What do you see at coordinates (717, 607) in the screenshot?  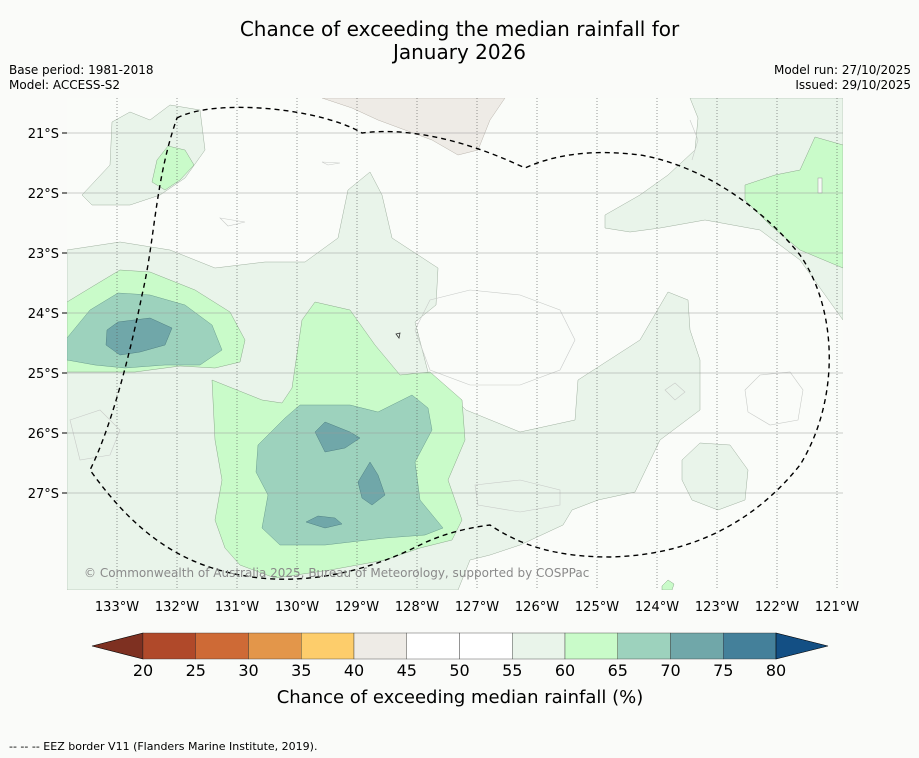 I see `lon-label: 123°W` at bounding box center [717, 607].